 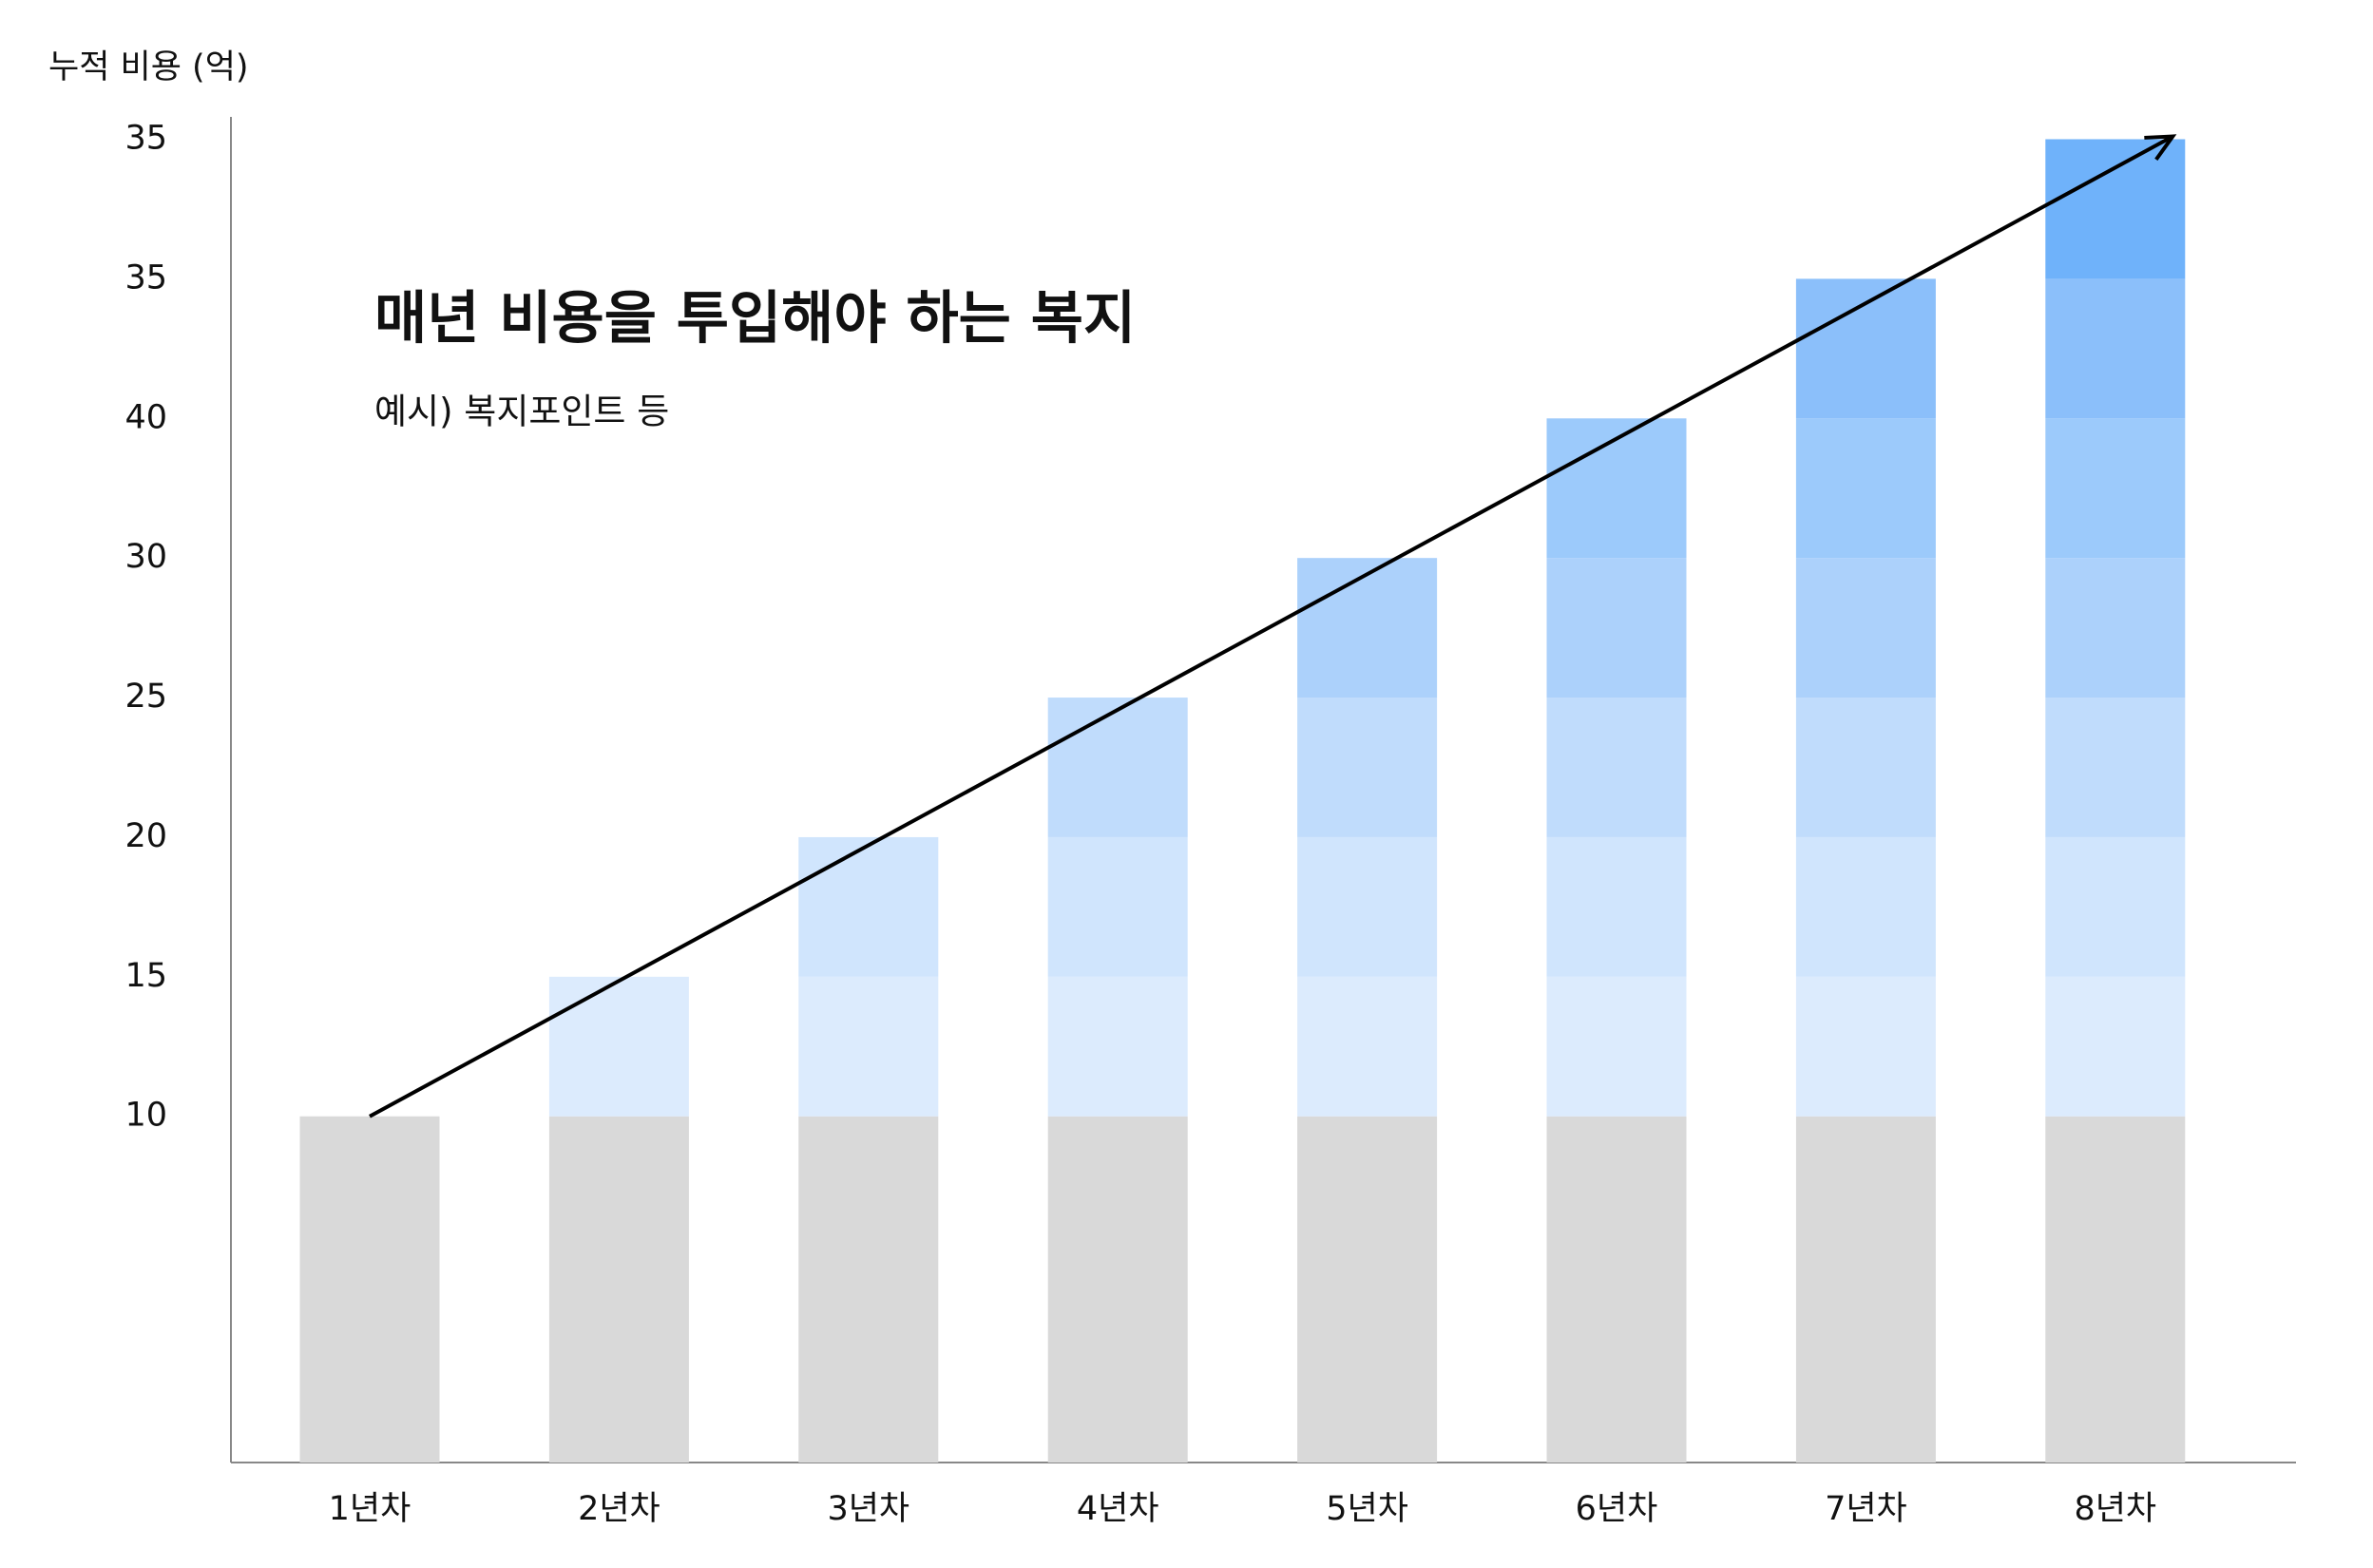 What do you see at coordinates (145, 976) in the screenshot?
I see `y-tick-label: 15` at bounding box center [145, 976].